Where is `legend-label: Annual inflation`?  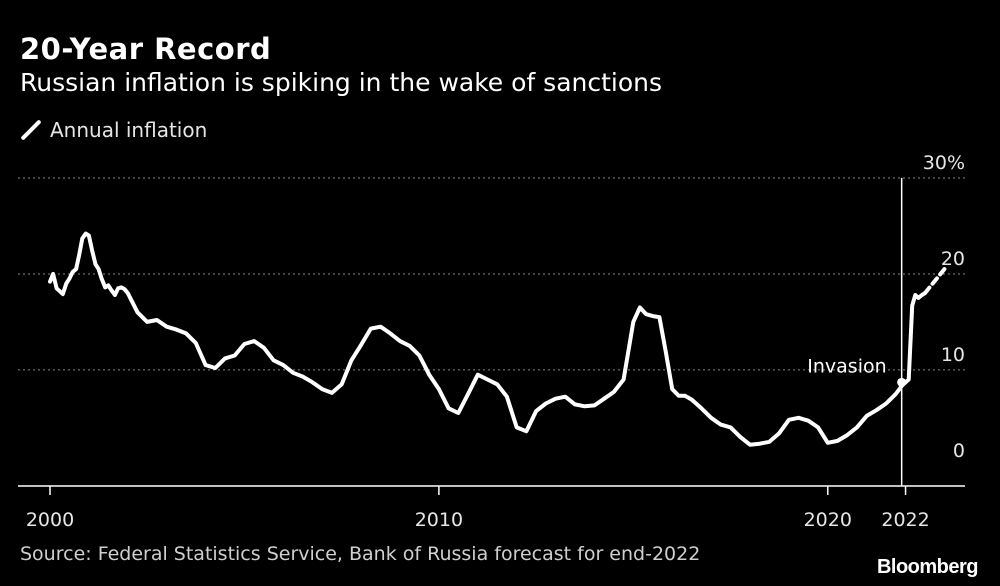 legend-label: Annual inflation is located at coordinates (129, 130).